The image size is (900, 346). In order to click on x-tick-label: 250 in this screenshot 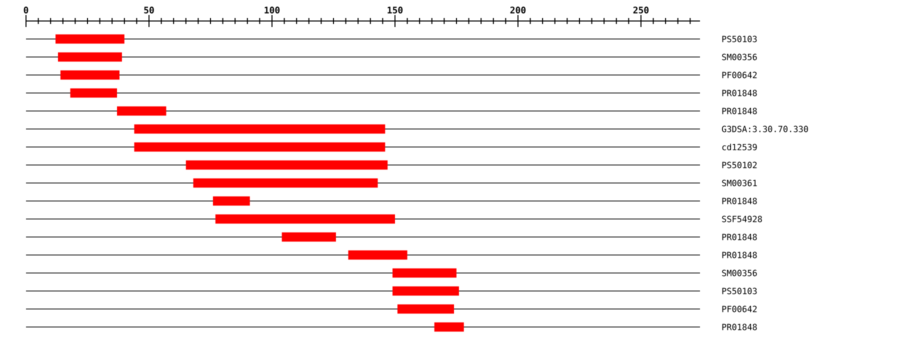, I will do `click(641, 10)`.